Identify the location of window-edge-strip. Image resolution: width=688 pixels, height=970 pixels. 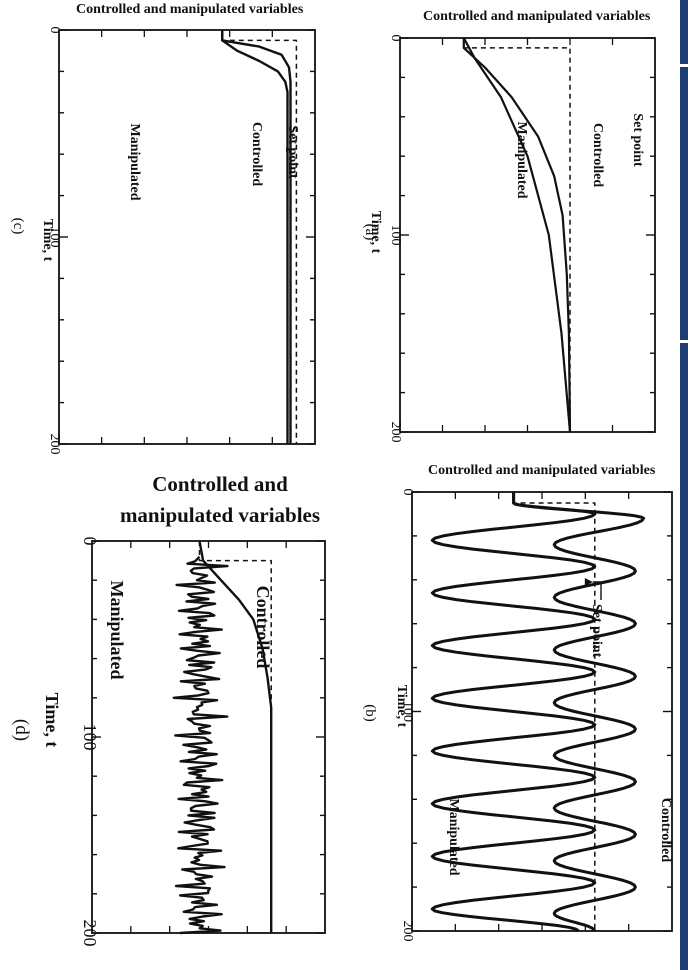
(684, 485).